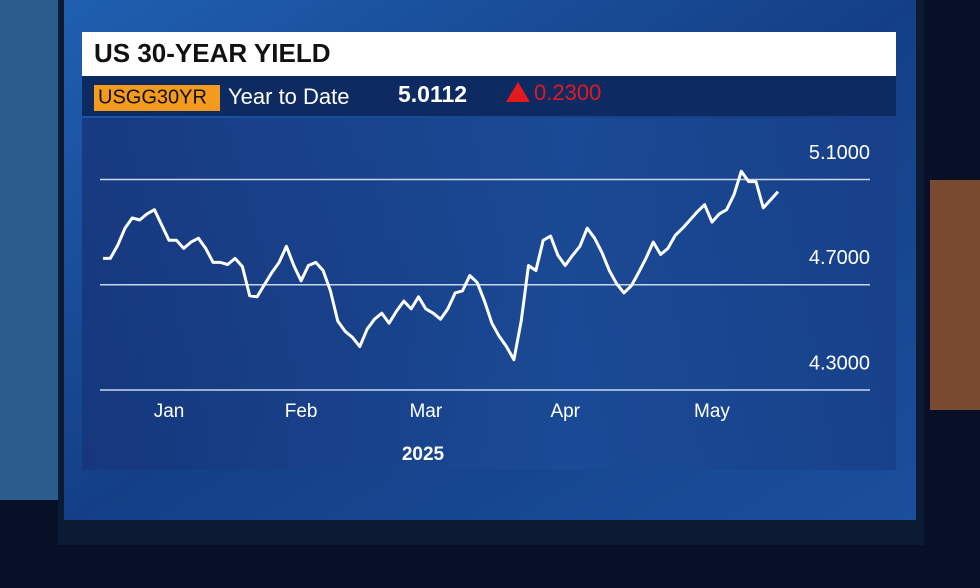 Image resolution: width=980 pixels, height=588 pixels. What do you see at coordinates (489, 54) in the screenshot?
I see `title-bar` at bounding box center [489, 54].